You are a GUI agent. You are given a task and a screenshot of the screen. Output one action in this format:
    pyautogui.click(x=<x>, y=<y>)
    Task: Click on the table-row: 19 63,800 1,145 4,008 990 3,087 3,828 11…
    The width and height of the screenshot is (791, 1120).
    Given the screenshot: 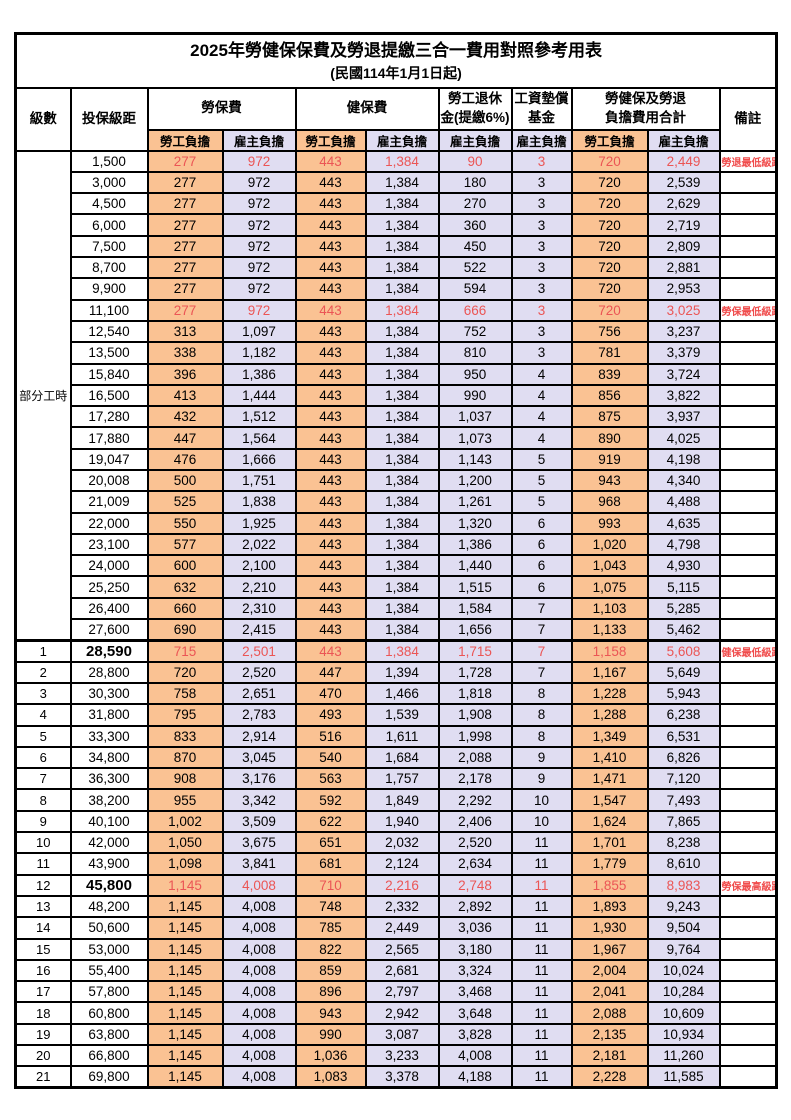 What is the action you would take?
    pyautogui.click(x=396, y=1034)
    